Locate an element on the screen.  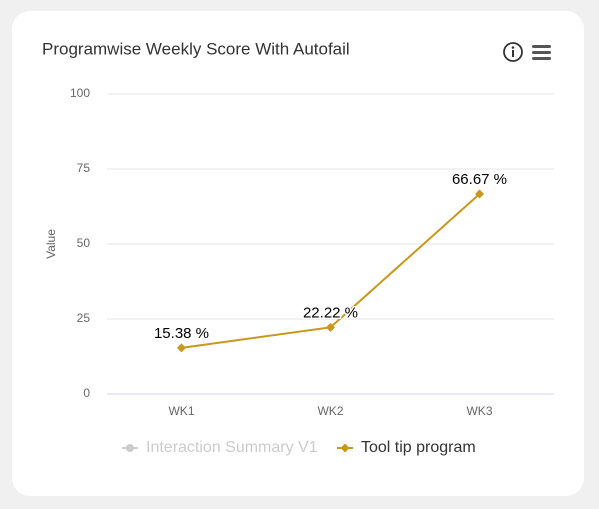
y-tick-label: 100 is located at coordinates (80, 93).